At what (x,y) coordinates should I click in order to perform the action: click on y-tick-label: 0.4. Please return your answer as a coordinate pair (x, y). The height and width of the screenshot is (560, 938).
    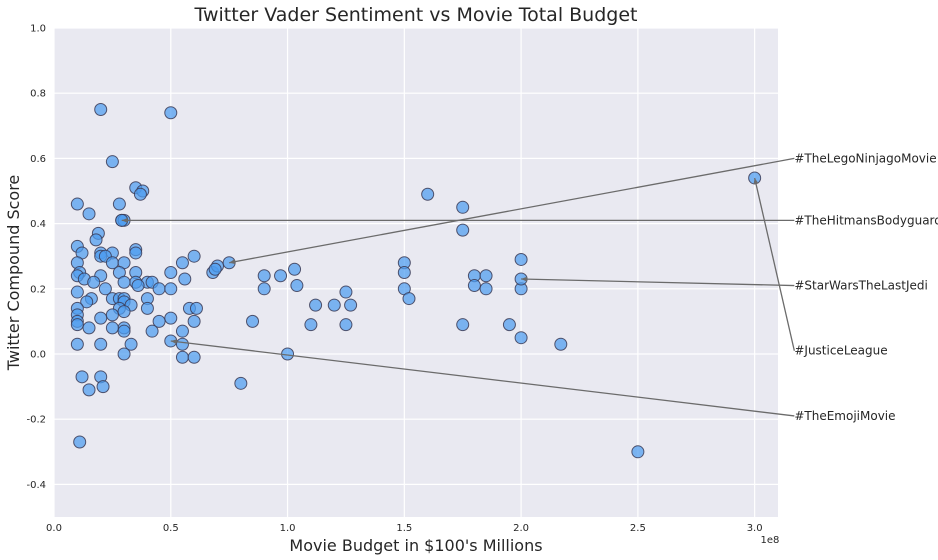
    Looking at the image, I should click on (38, 224).